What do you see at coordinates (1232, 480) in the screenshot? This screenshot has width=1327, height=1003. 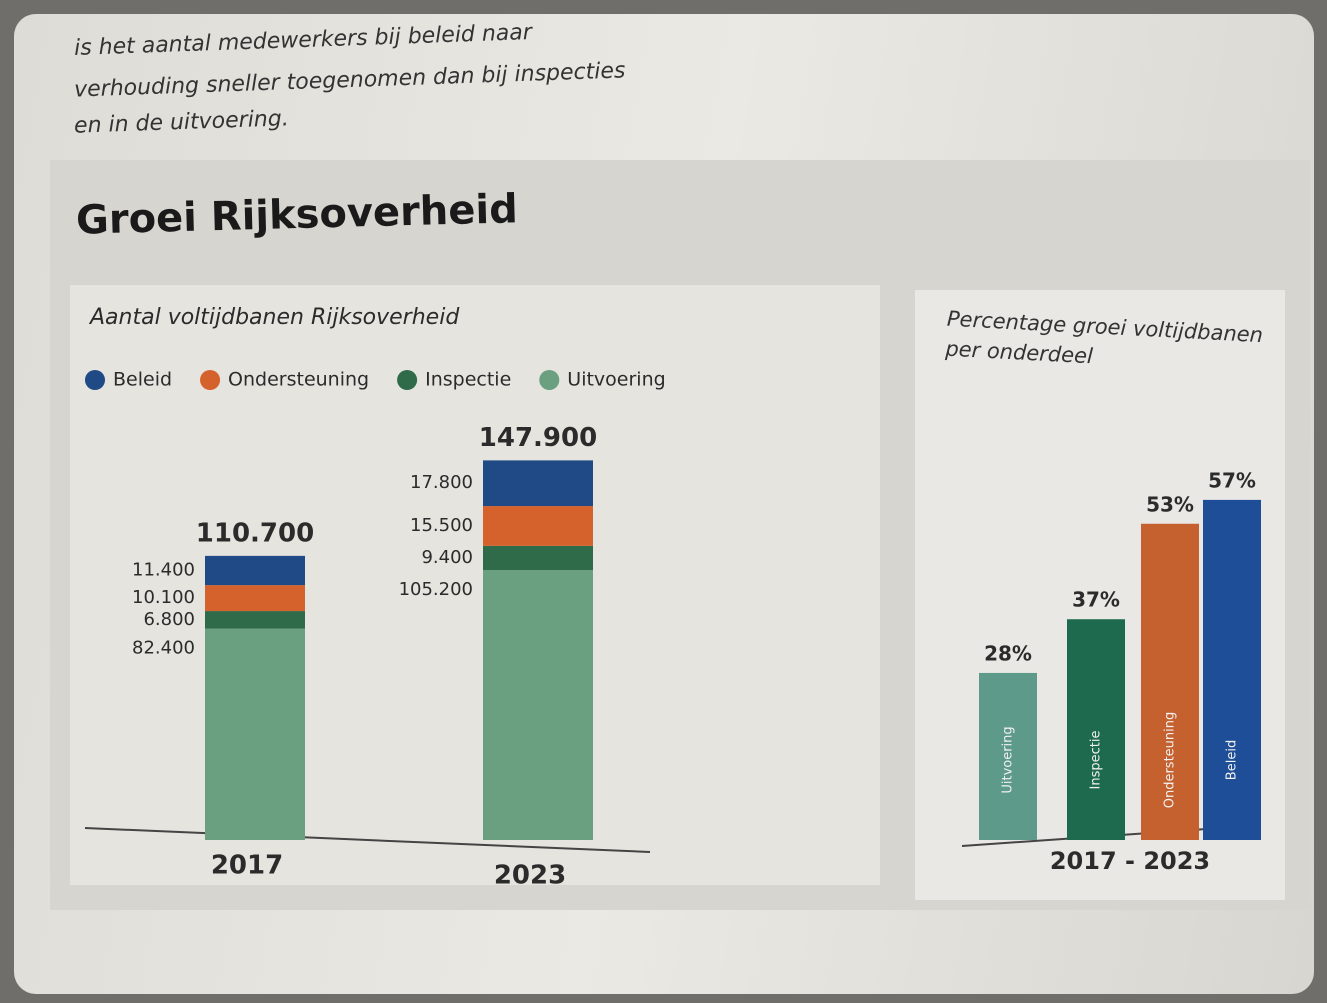 I see `value-label: 57%` at bounding box center [1232, 480].